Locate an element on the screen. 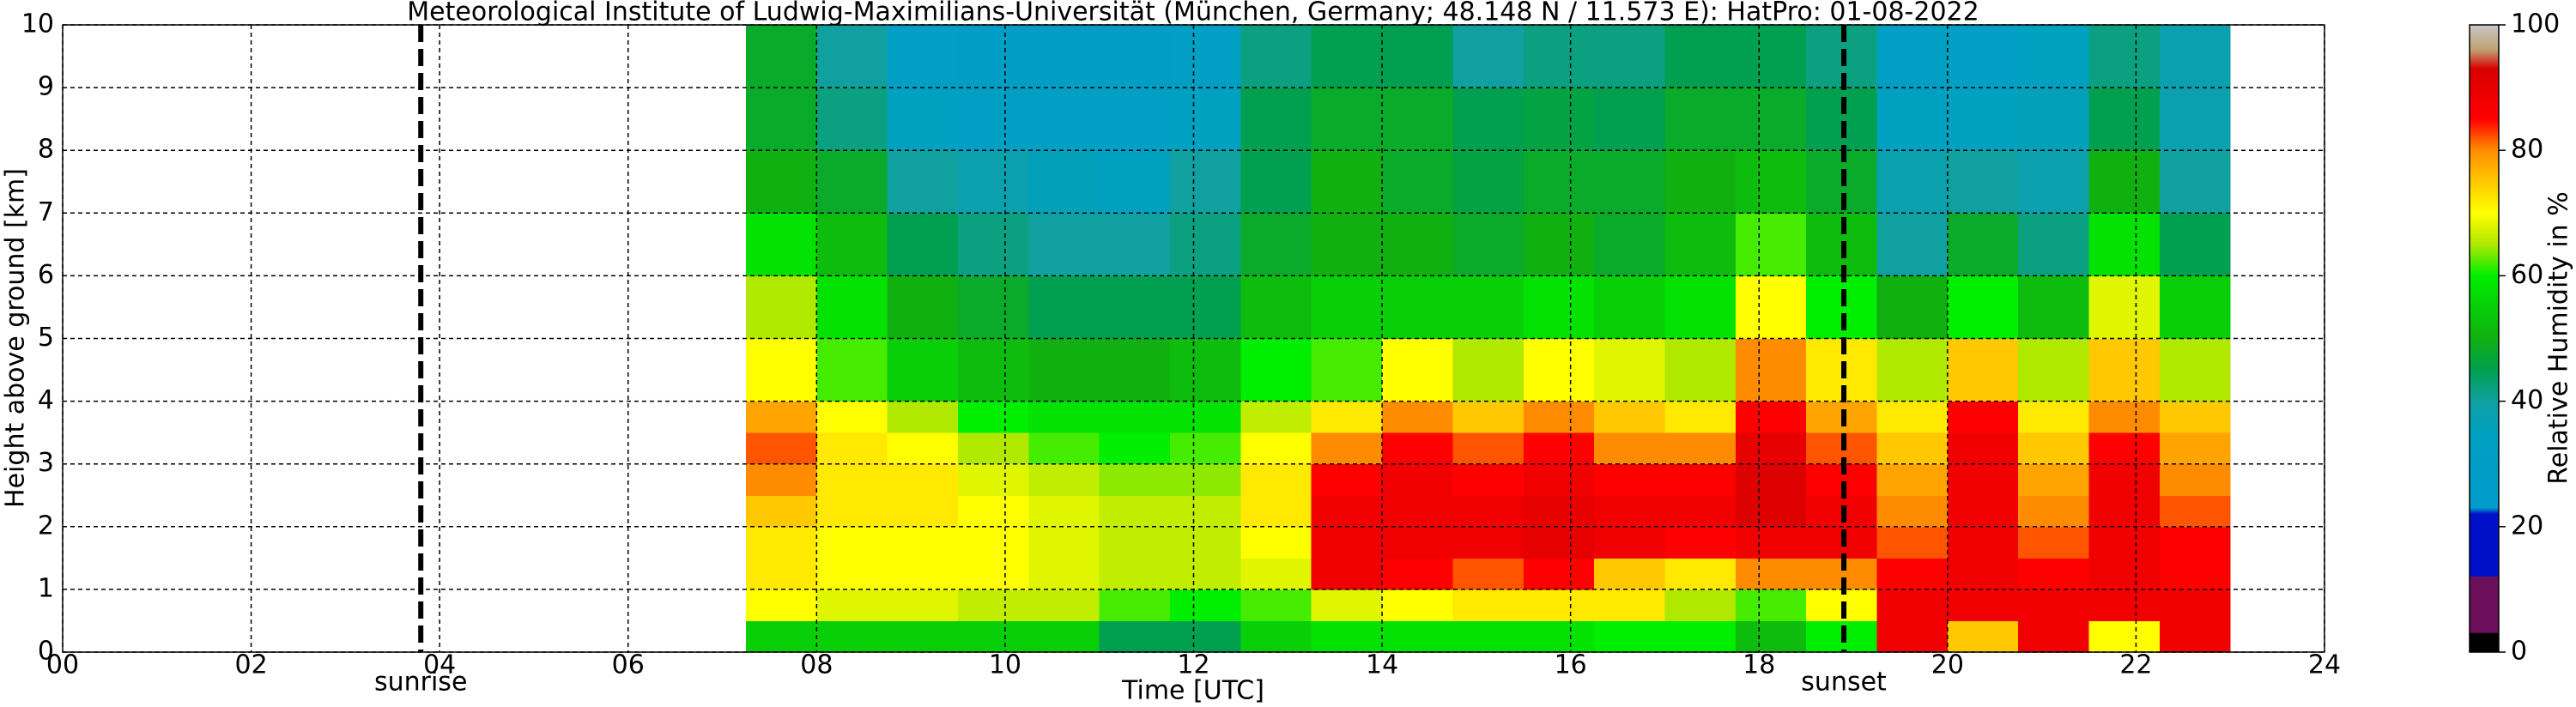 The width and height of the screenshot is (2576, 707). x-axis-label: Time [UTC] is located at coordinates (1192, 691).